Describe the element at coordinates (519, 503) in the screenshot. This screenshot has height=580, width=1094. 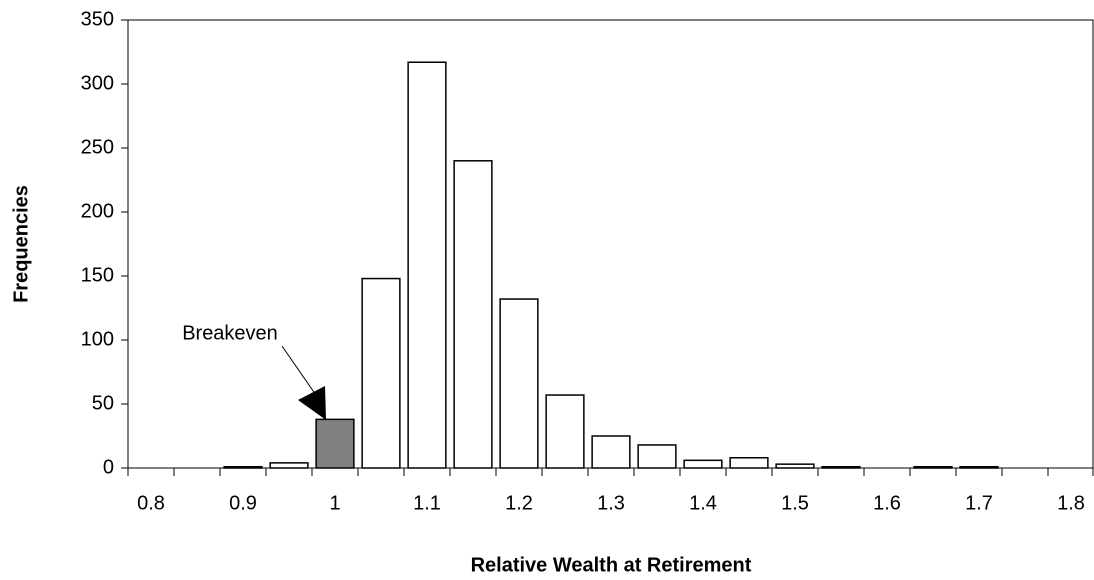
I see `x-tick-label: 1.2` at that location.